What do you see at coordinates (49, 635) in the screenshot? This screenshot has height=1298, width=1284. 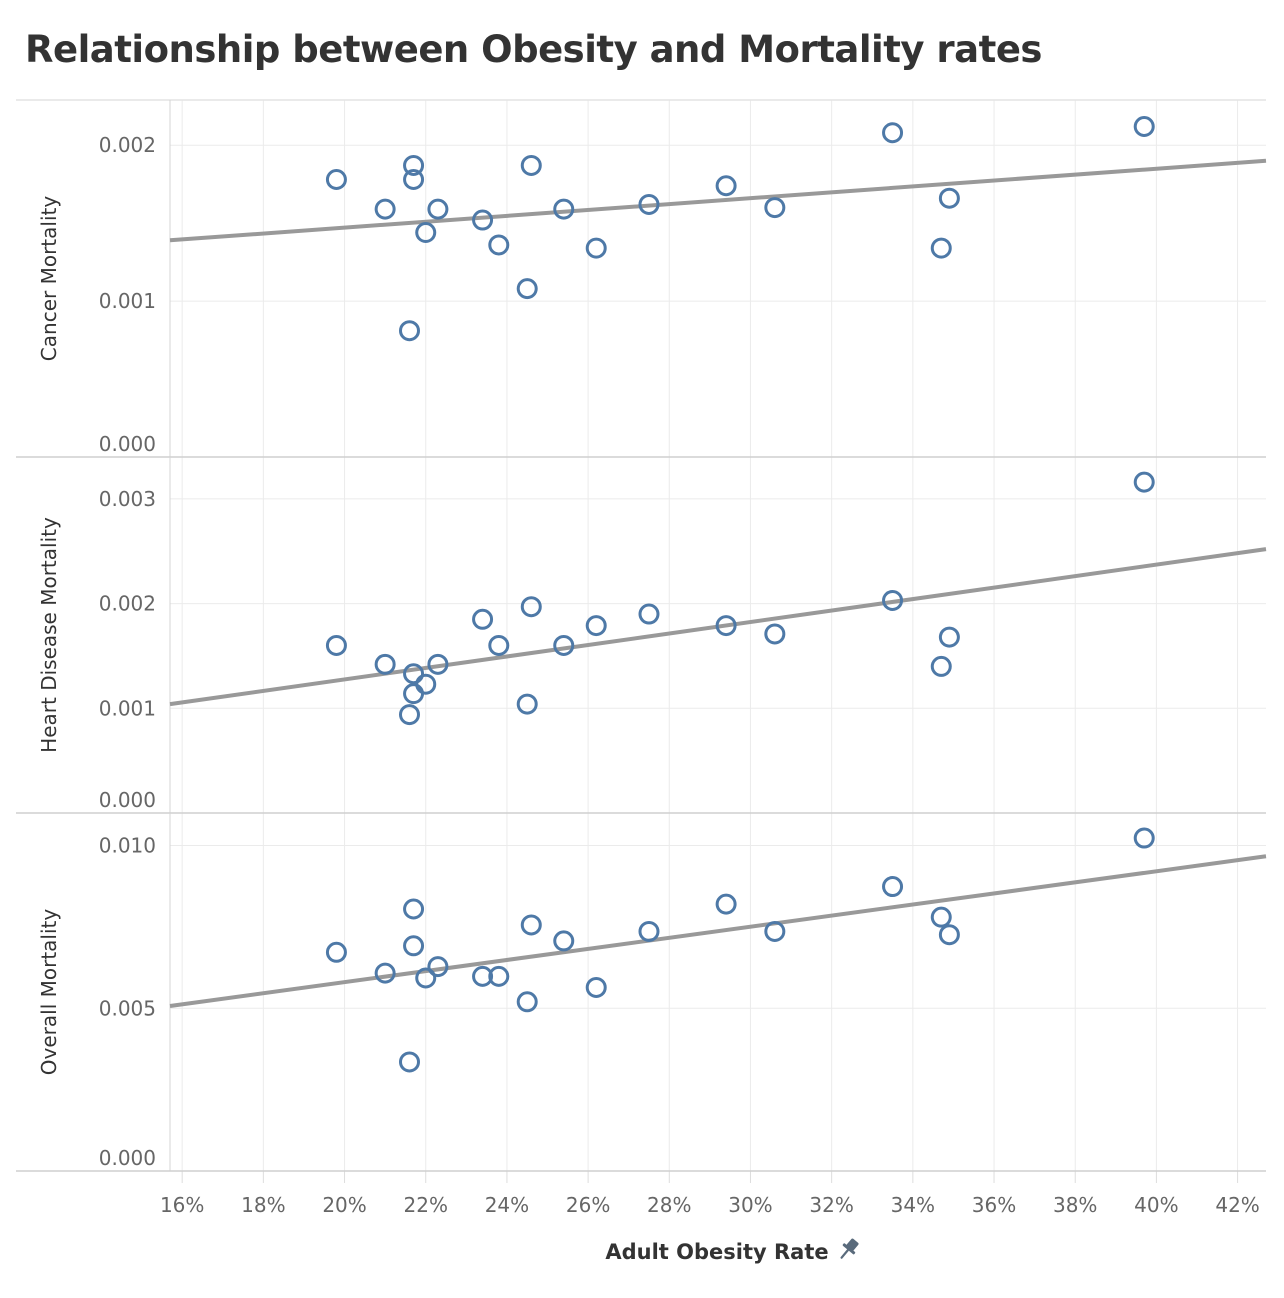 I see `y-axis-title: Heart Disease Mortality` at bounding box center [49, 635].